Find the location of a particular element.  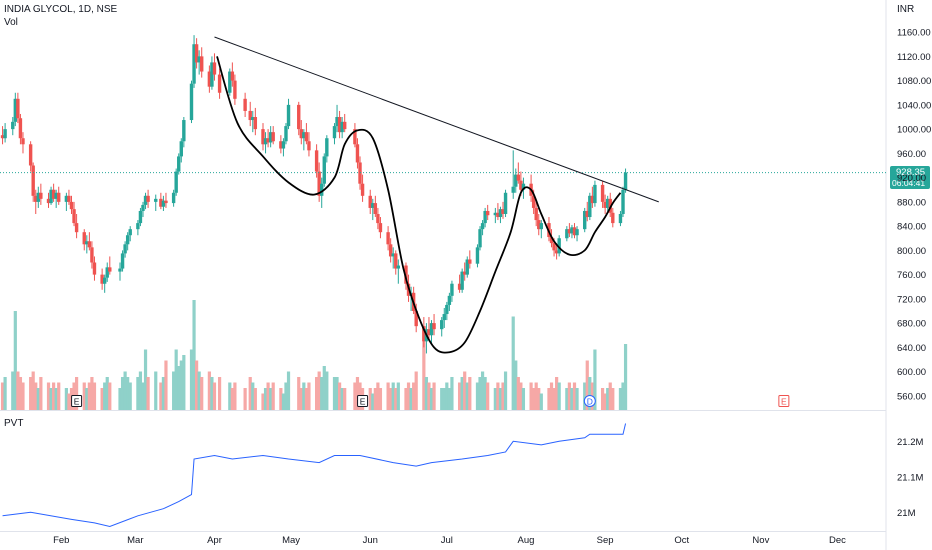

event-marker-label: E is located at coordinates (363, 401).